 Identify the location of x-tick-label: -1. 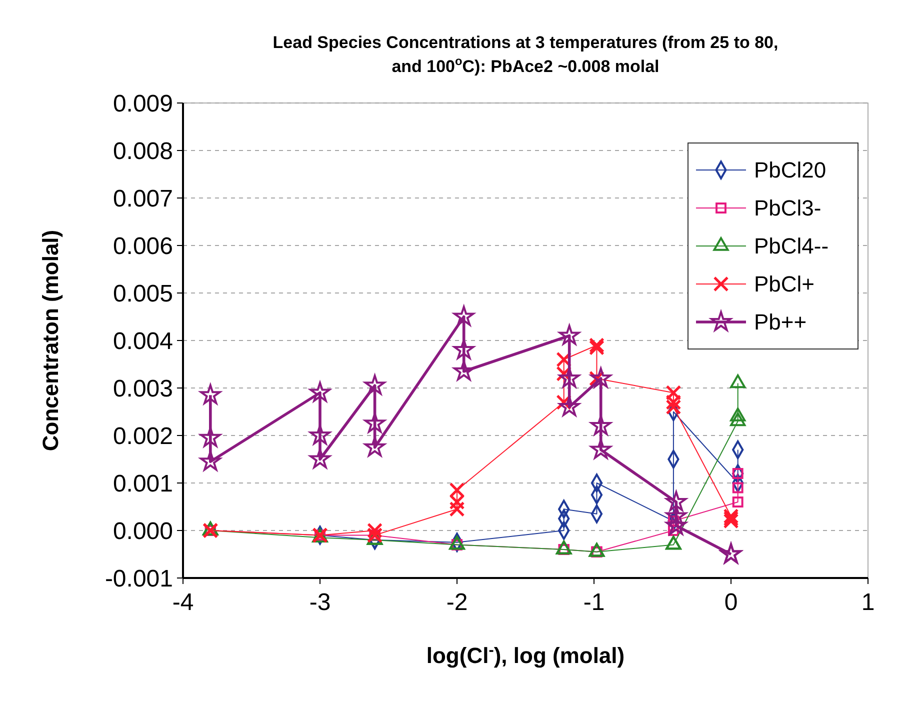
(594, 602).